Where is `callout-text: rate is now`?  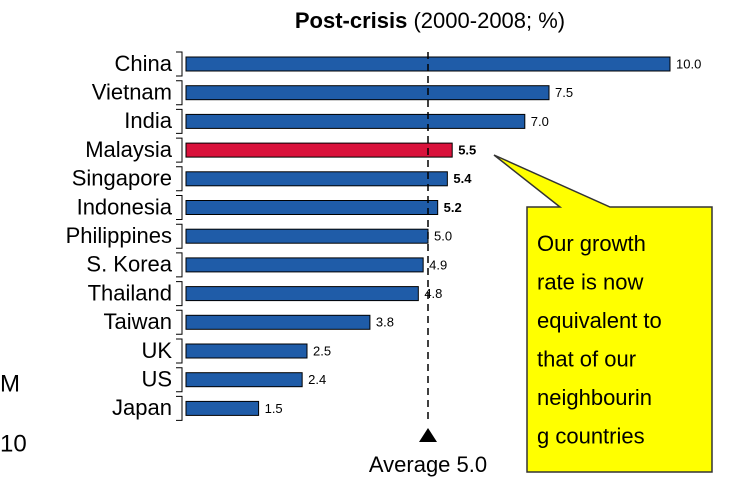
callout-text: rate is now is located at coordinates (590, 281).